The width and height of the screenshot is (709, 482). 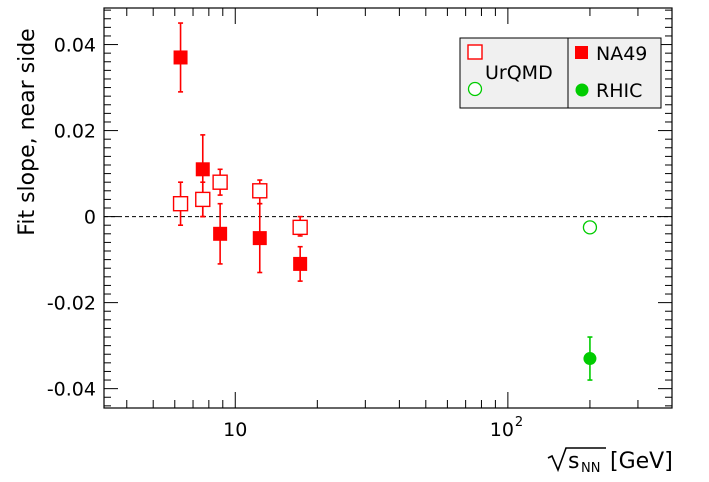 What do you see at coordinates (75, 46) in the screenshot?
I see `y-tick-label: 0.04` at bounding box center [75, 46].